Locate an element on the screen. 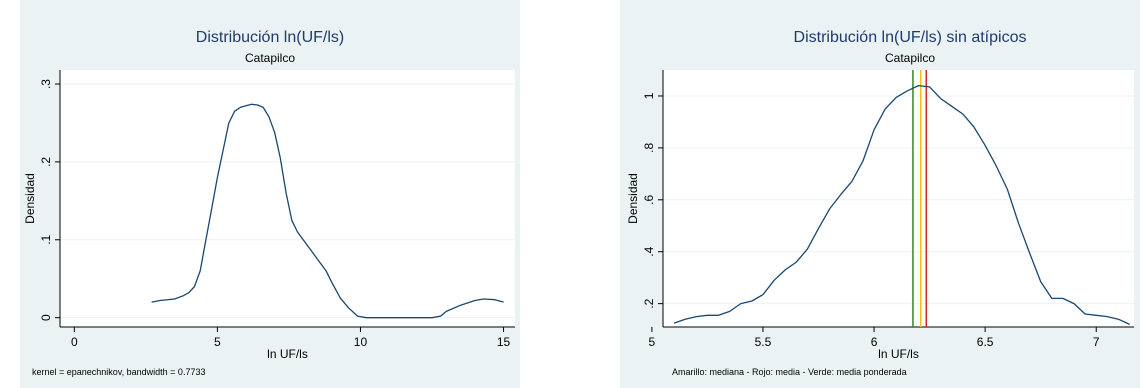 The width and height of the screenshot is (1141, 388). y-tick-label: .6 is located at coordinates (649, 199).